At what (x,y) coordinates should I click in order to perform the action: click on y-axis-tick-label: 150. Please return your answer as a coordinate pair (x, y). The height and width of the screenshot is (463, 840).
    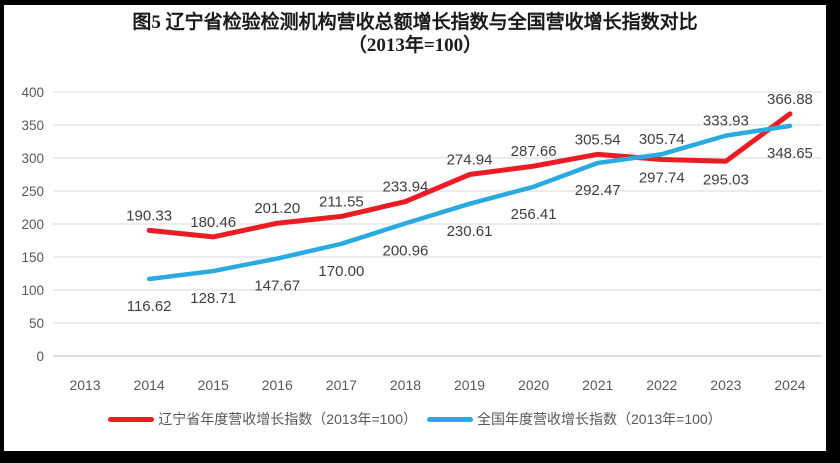
    Looking at the image, I should click on (32, 257).